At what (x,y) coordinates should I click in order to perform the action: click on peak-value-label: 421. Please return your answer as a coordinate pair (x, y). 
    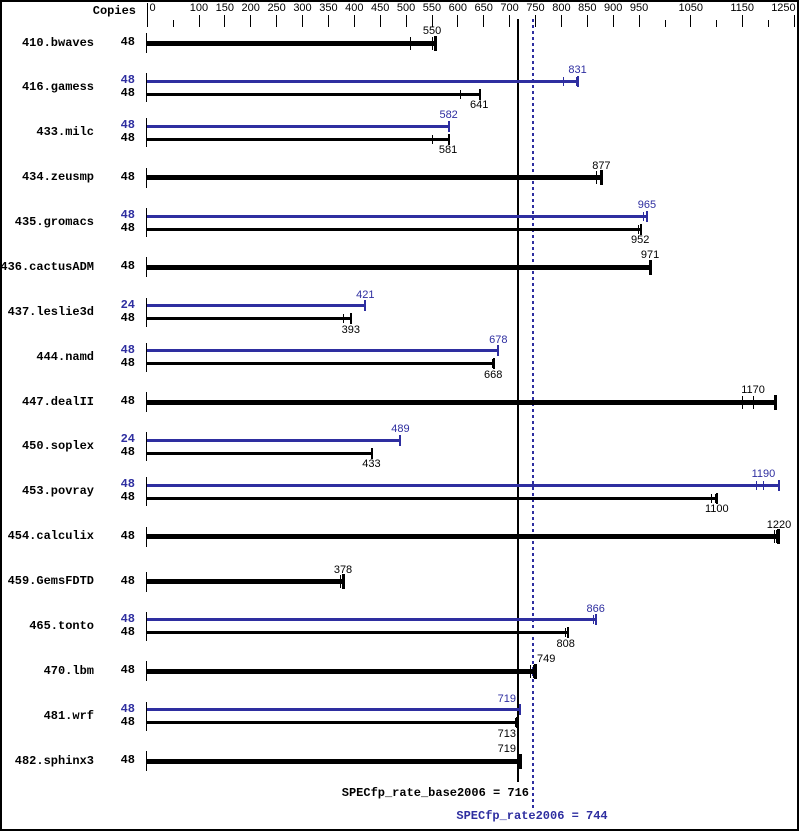
    Looking at the image, I should click on (365, 294).